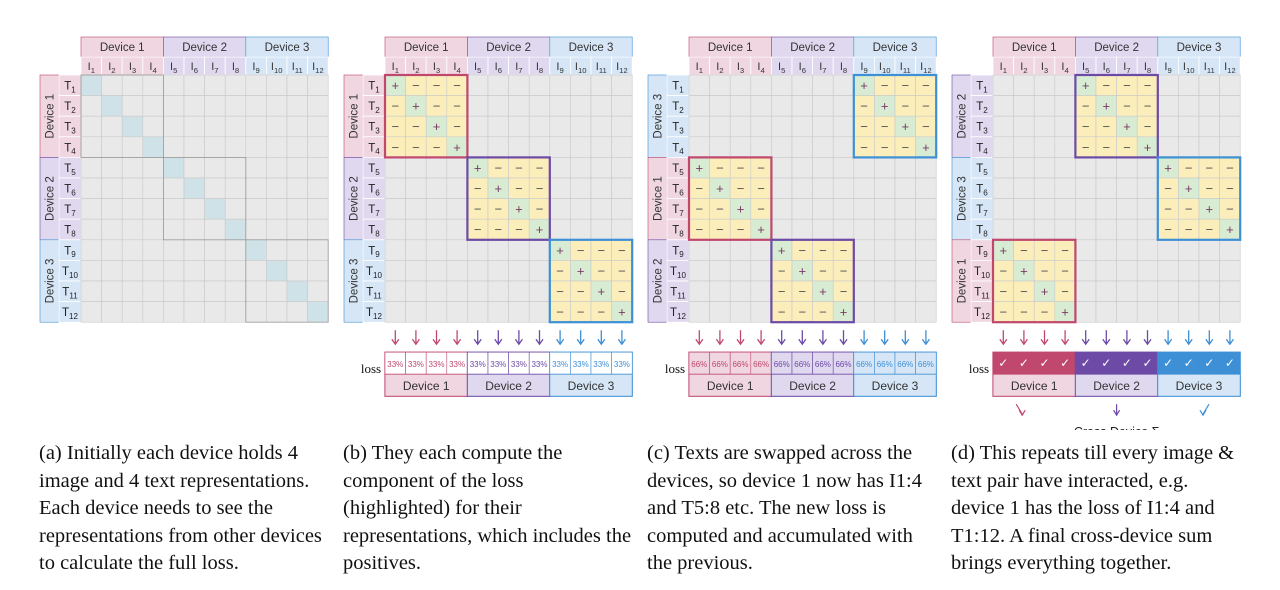  I want to click on loss-device-label: Device 3, so click(895, 386).